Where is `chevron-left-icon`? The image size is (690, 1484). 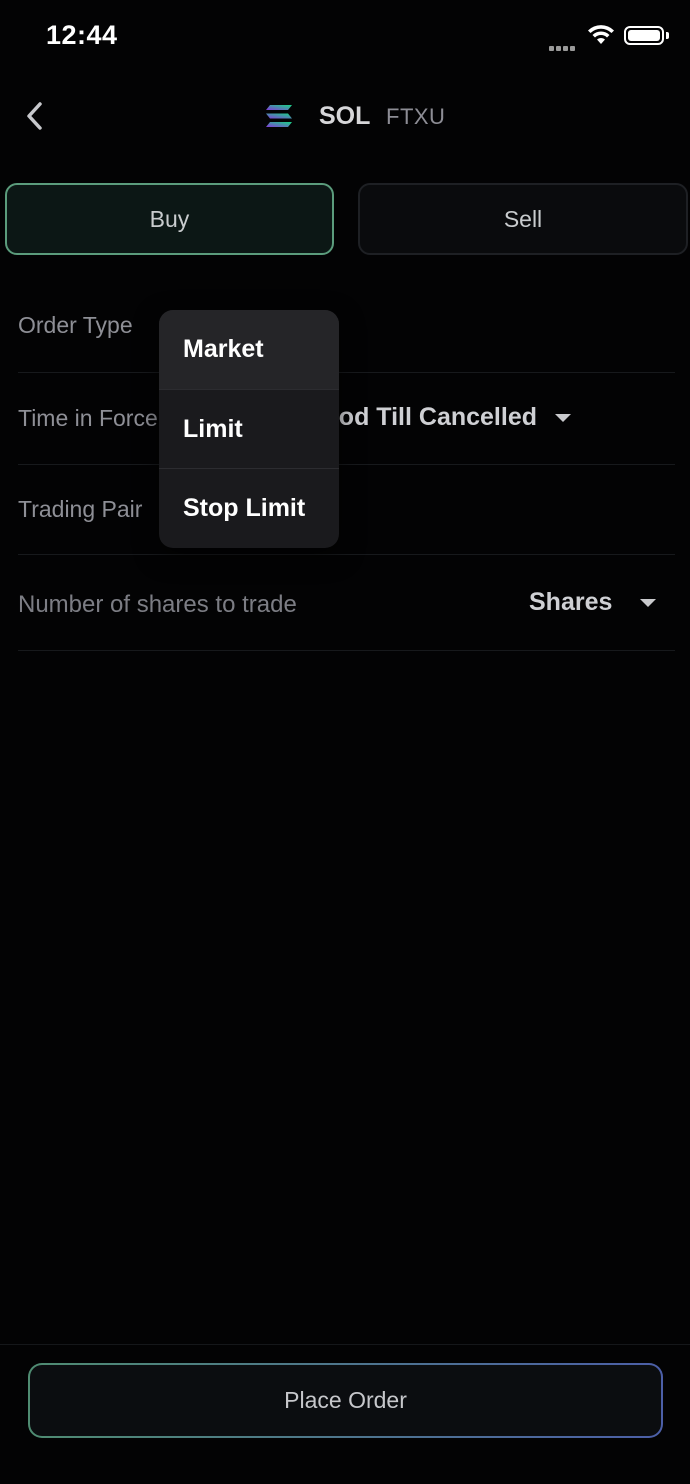 chevron-left-icon is located at coordinates (34, 116).